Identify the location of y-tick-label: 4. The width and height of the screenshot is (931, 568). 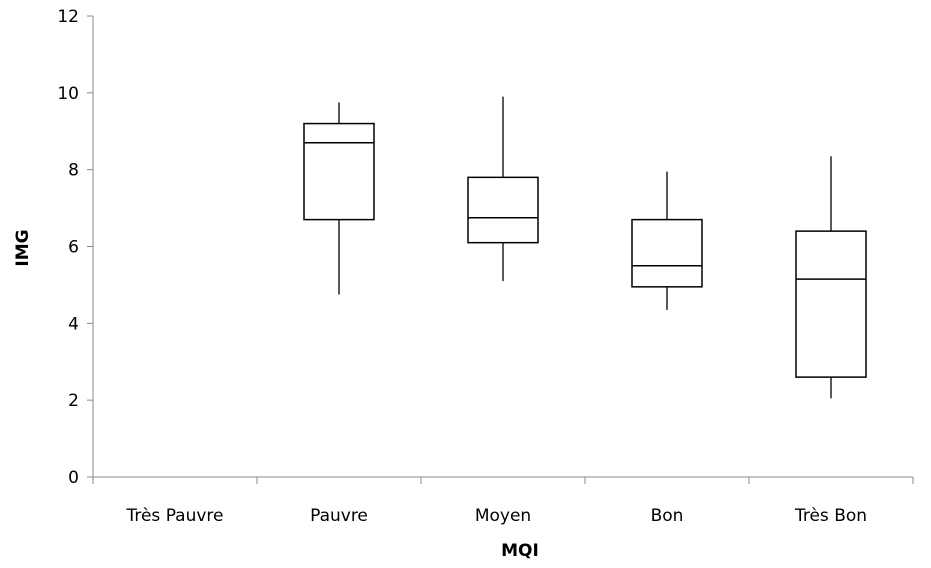
(73, 324).